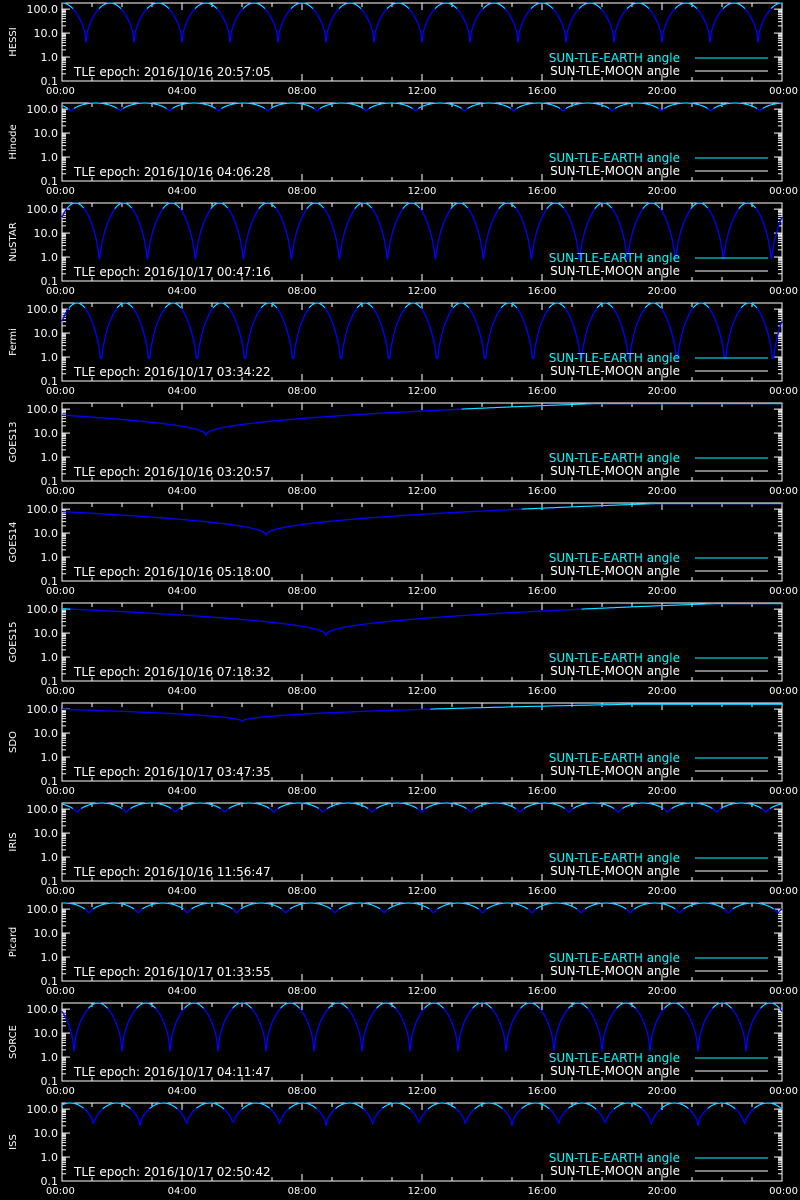 The image size is (800, 1200). Describe the element at coordinates (13, 1142) in the screenshot. I see `y-axis-label: ISS` at that location.